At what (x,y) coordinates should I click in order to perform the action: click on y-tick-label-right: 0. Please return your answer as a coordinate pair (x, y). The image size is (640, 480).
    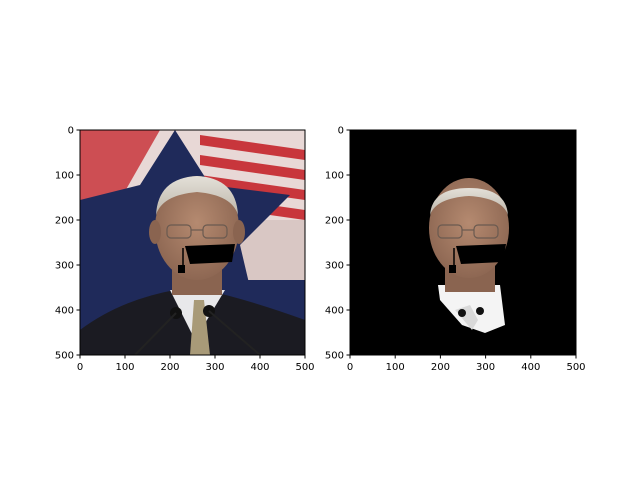
    Looking at the image, I should click on (341, 131).